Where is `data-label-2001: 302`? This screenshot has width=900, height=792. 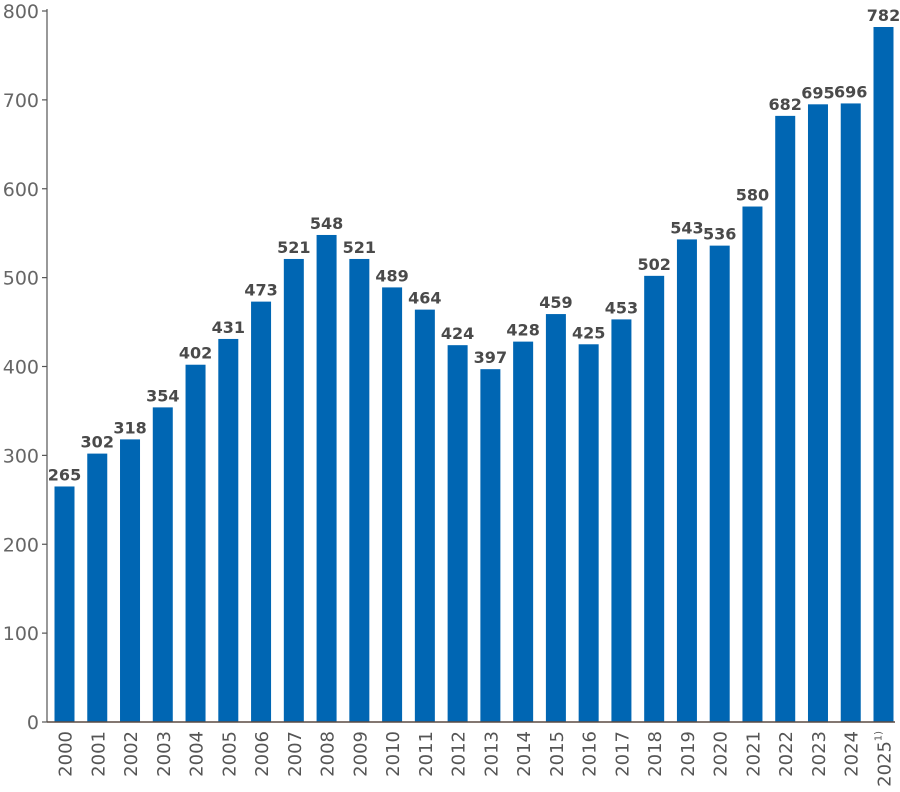 data-label-2001: 302 is located at coordinates (97, 442).